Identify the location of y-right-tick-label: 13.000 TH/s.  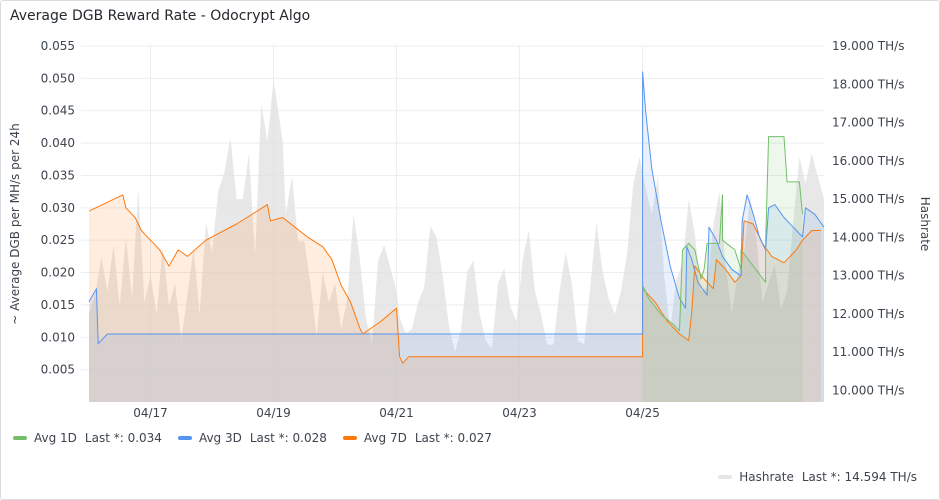
(868, 276).